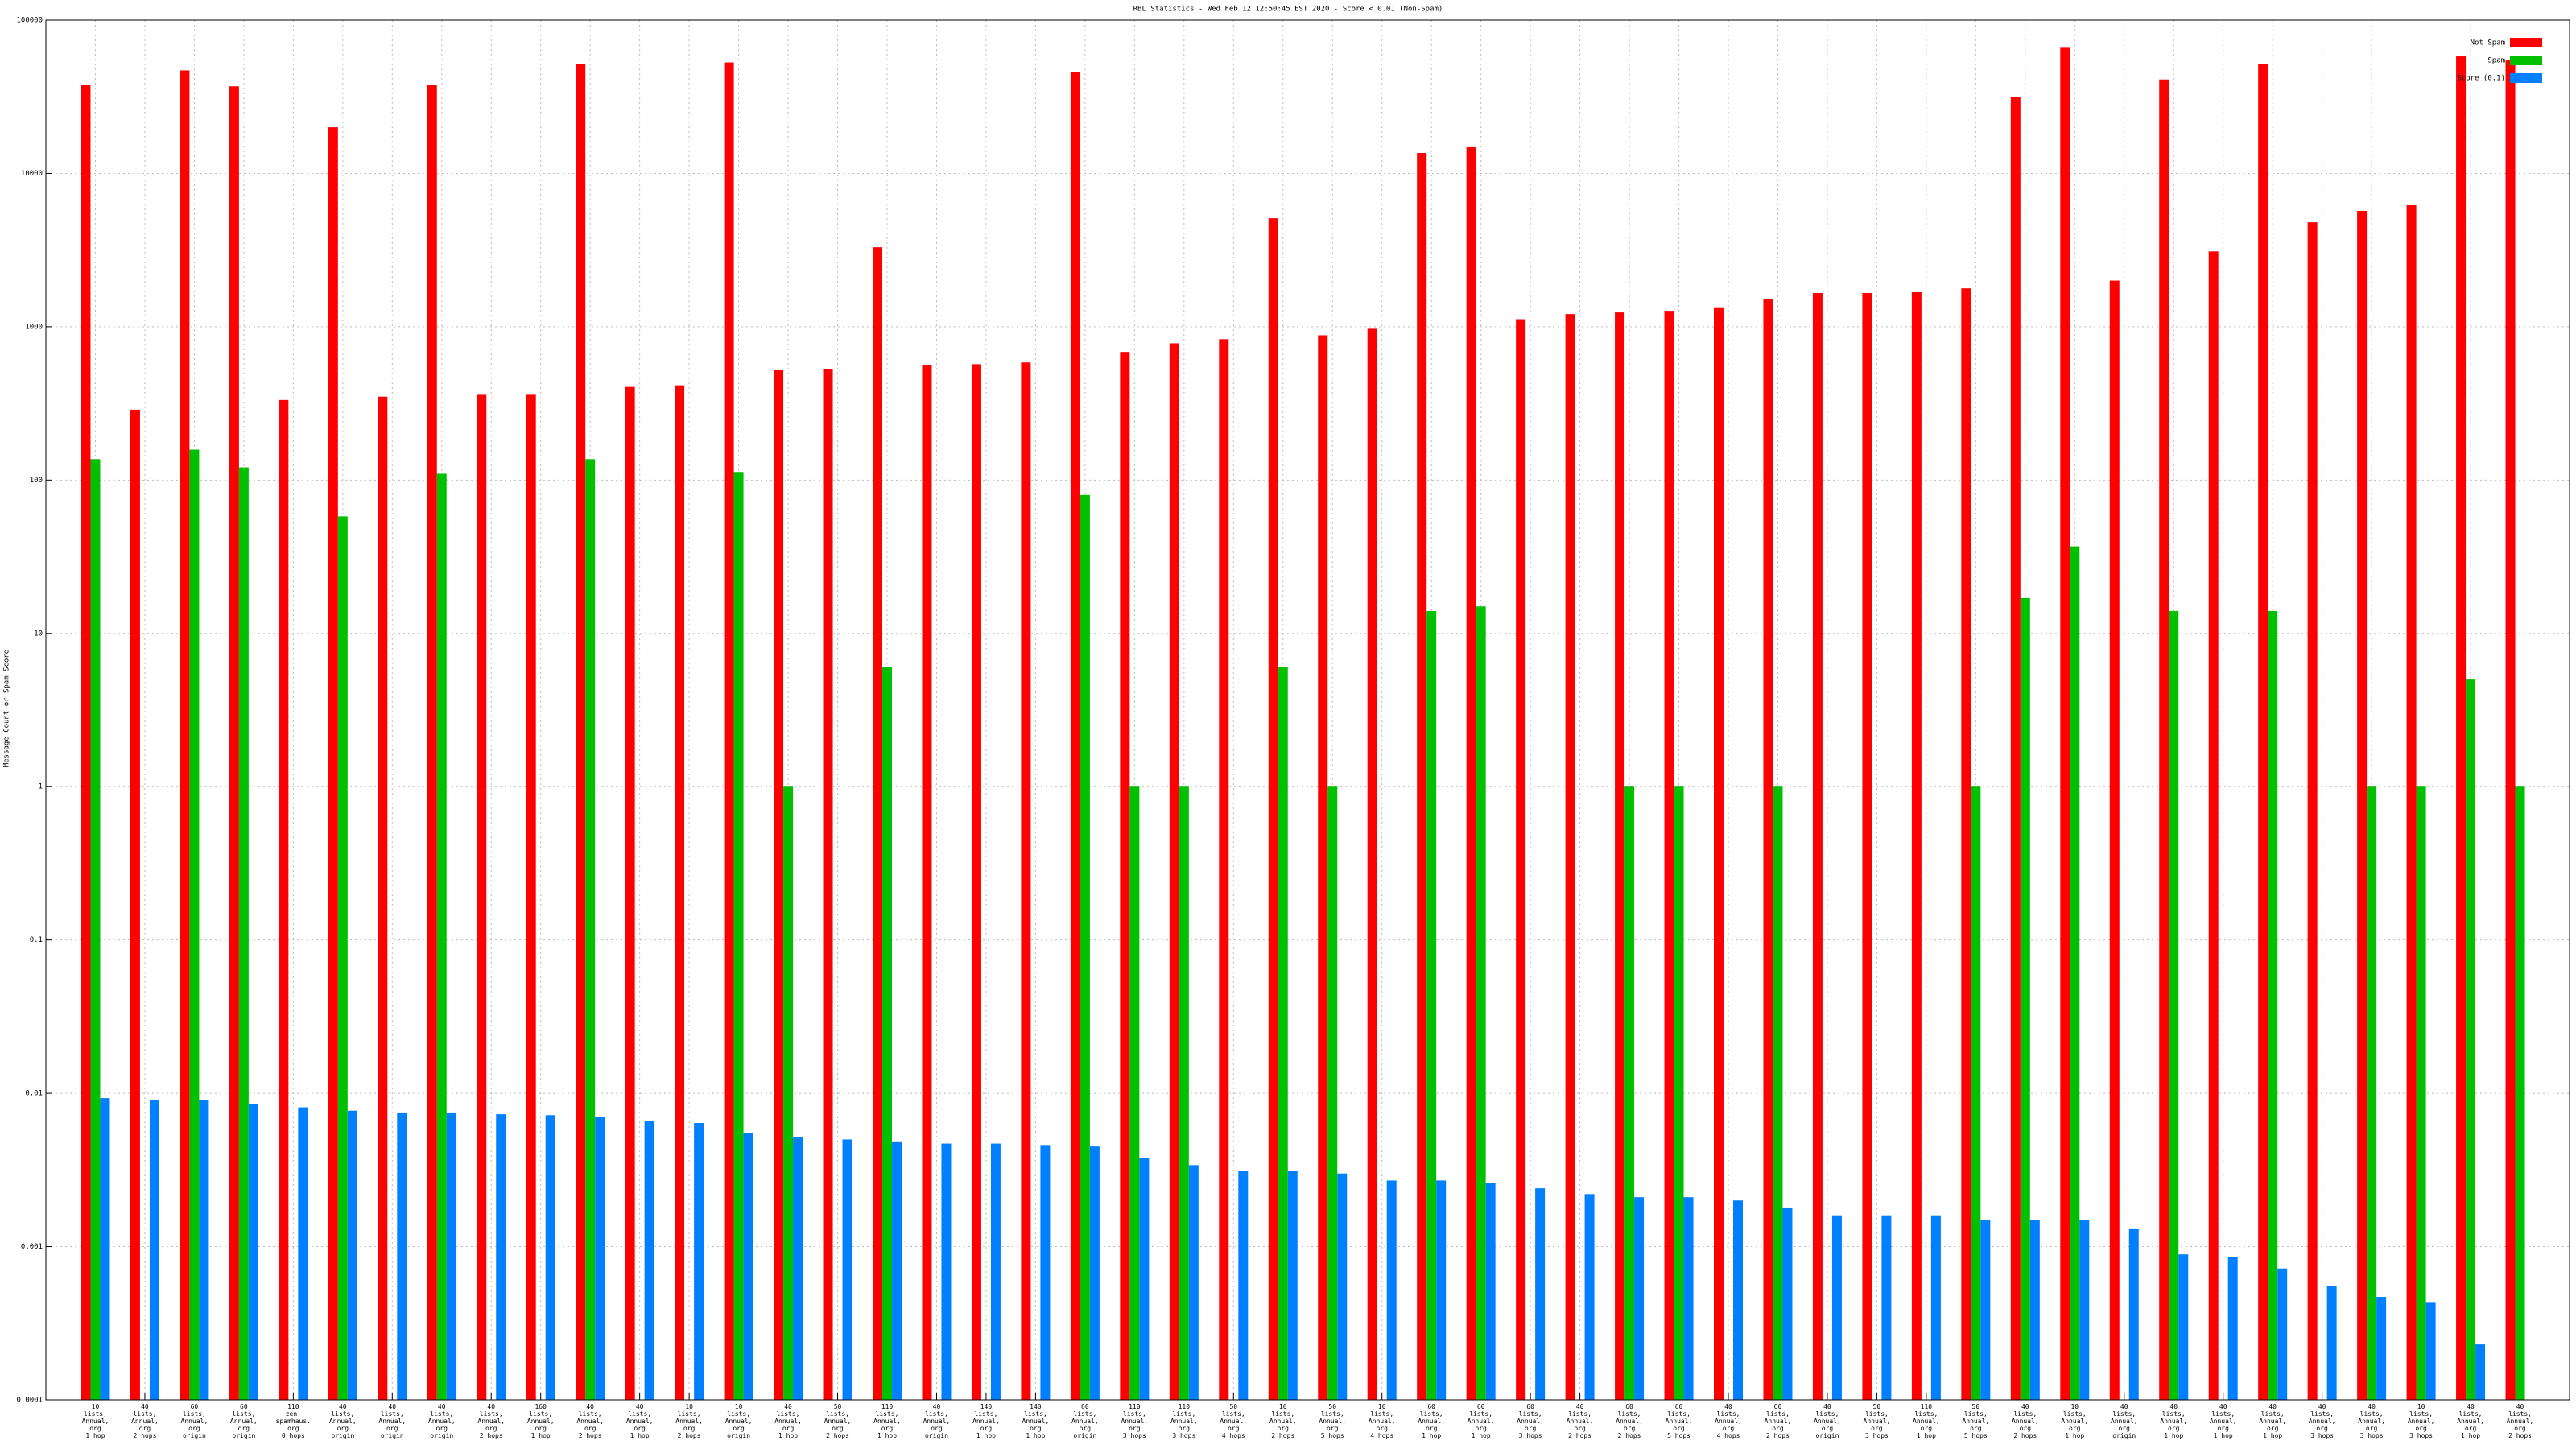 The width and height of the screenshot is (2576, 1449). I want to click on y-tick-label: 0.0001, so click(29, 1401).